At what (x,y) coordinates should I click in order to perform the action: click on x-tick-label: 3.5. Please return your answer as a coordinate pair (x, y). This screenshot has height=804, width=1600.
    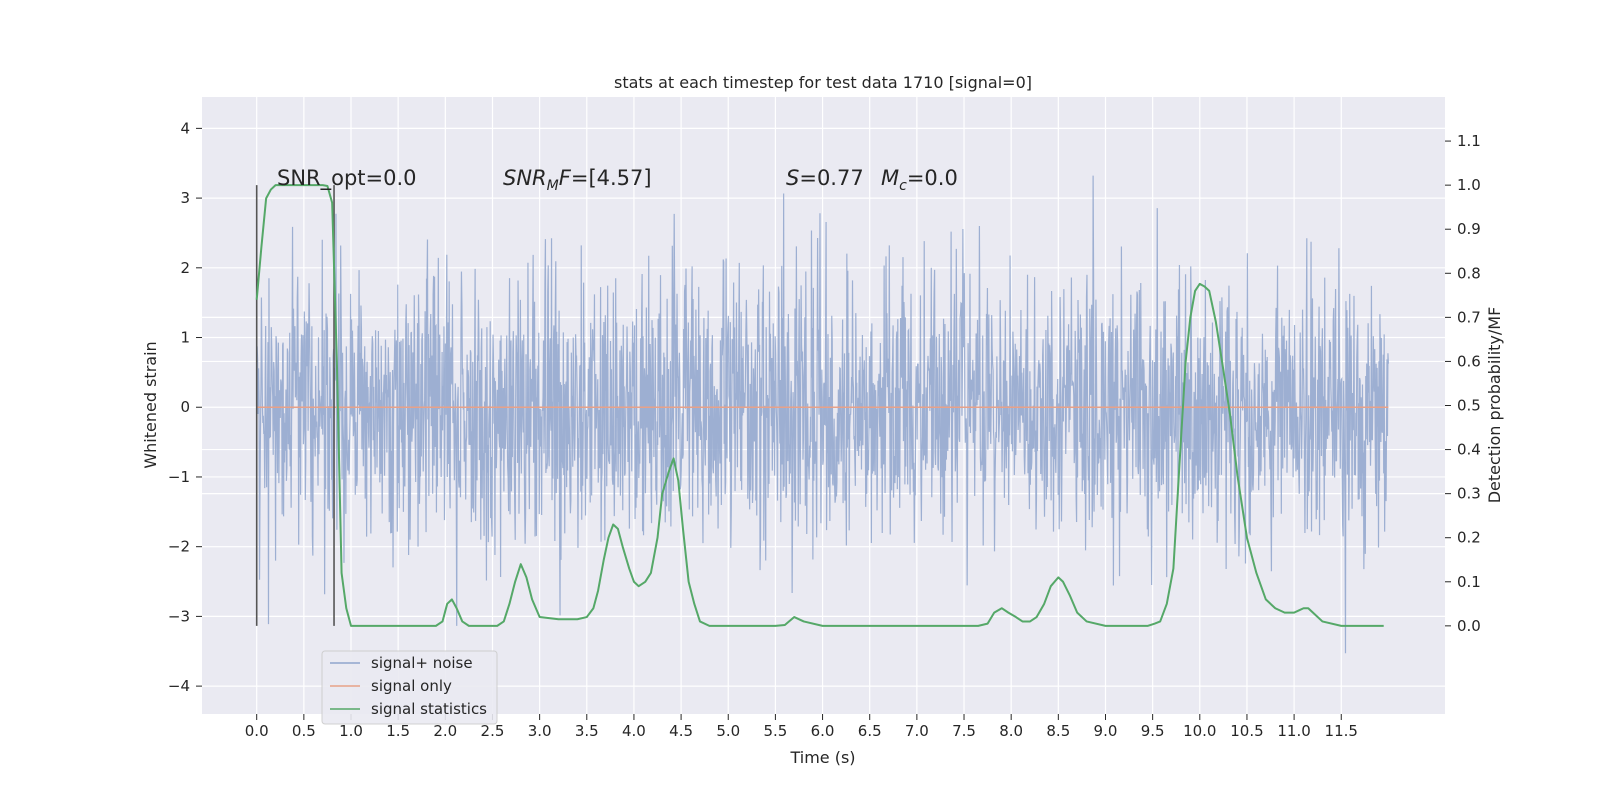
    Looking at the image, I should click on (587, 731).